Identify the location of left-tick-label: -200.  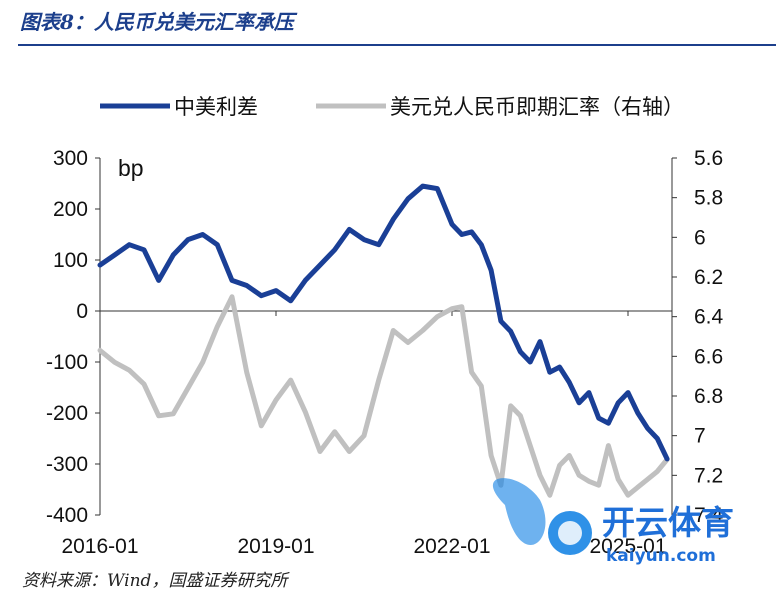
(67, 413).